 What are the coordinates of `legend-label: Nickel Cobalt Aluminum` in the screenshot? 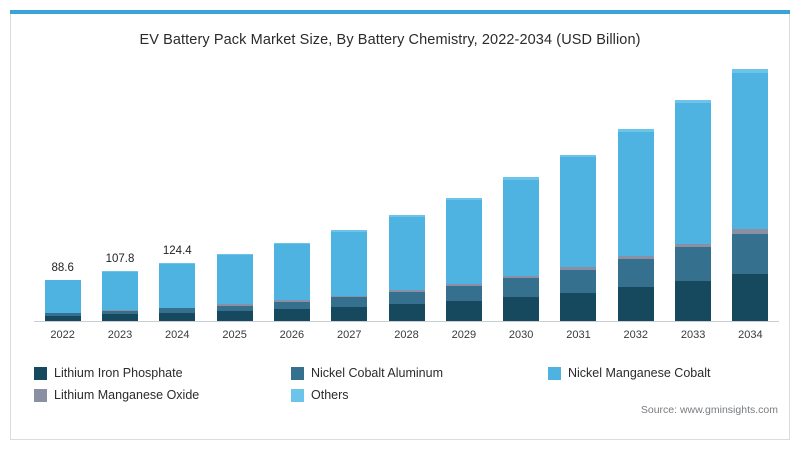 It's located at (377, 373).